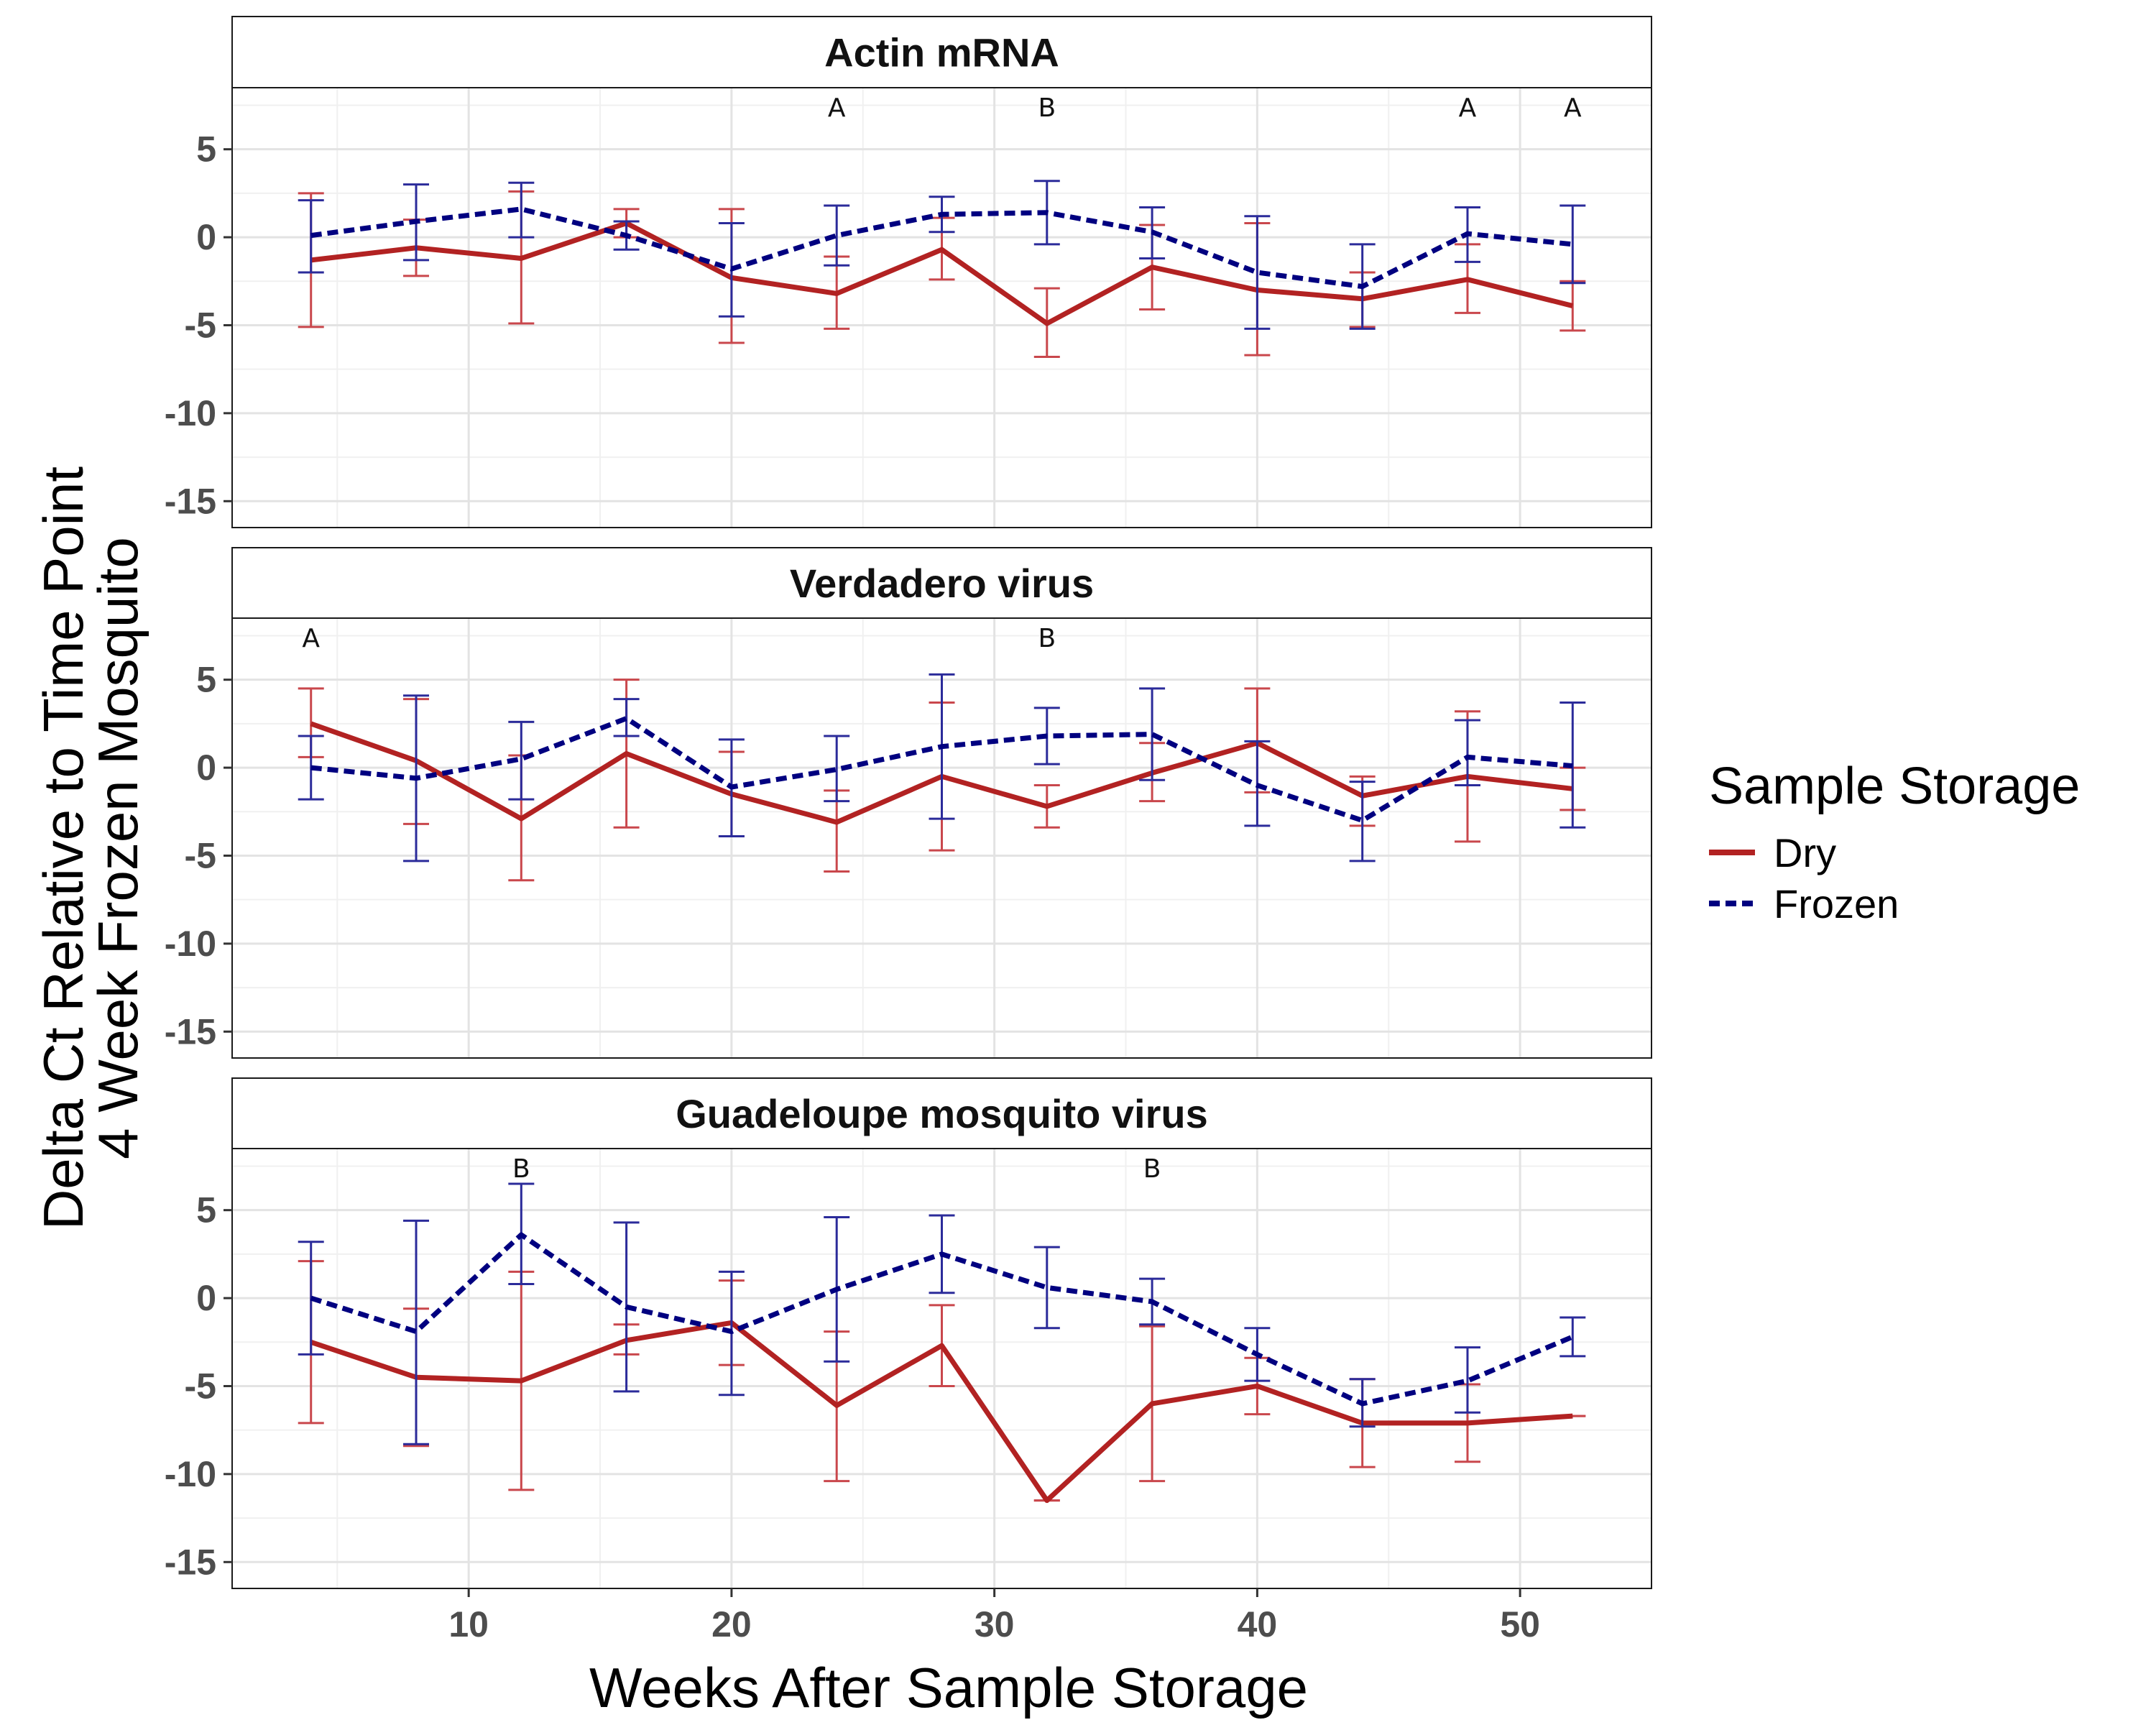 The width and height of the screenshot is (2156, 1725). What do you see at coordinates (948, 1687) in the screenshot?
I see `x-axis-title: Weeks After Sample Storage` at bounding box center [948, 1687].